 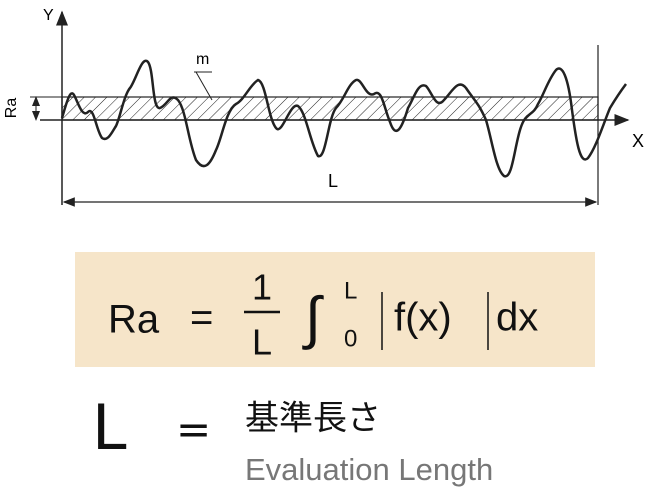 What do you see at coordinates (313, 419) in the screenshot?
I see `definition-japanese: 基準長さ` at bounding box center [313, 419].